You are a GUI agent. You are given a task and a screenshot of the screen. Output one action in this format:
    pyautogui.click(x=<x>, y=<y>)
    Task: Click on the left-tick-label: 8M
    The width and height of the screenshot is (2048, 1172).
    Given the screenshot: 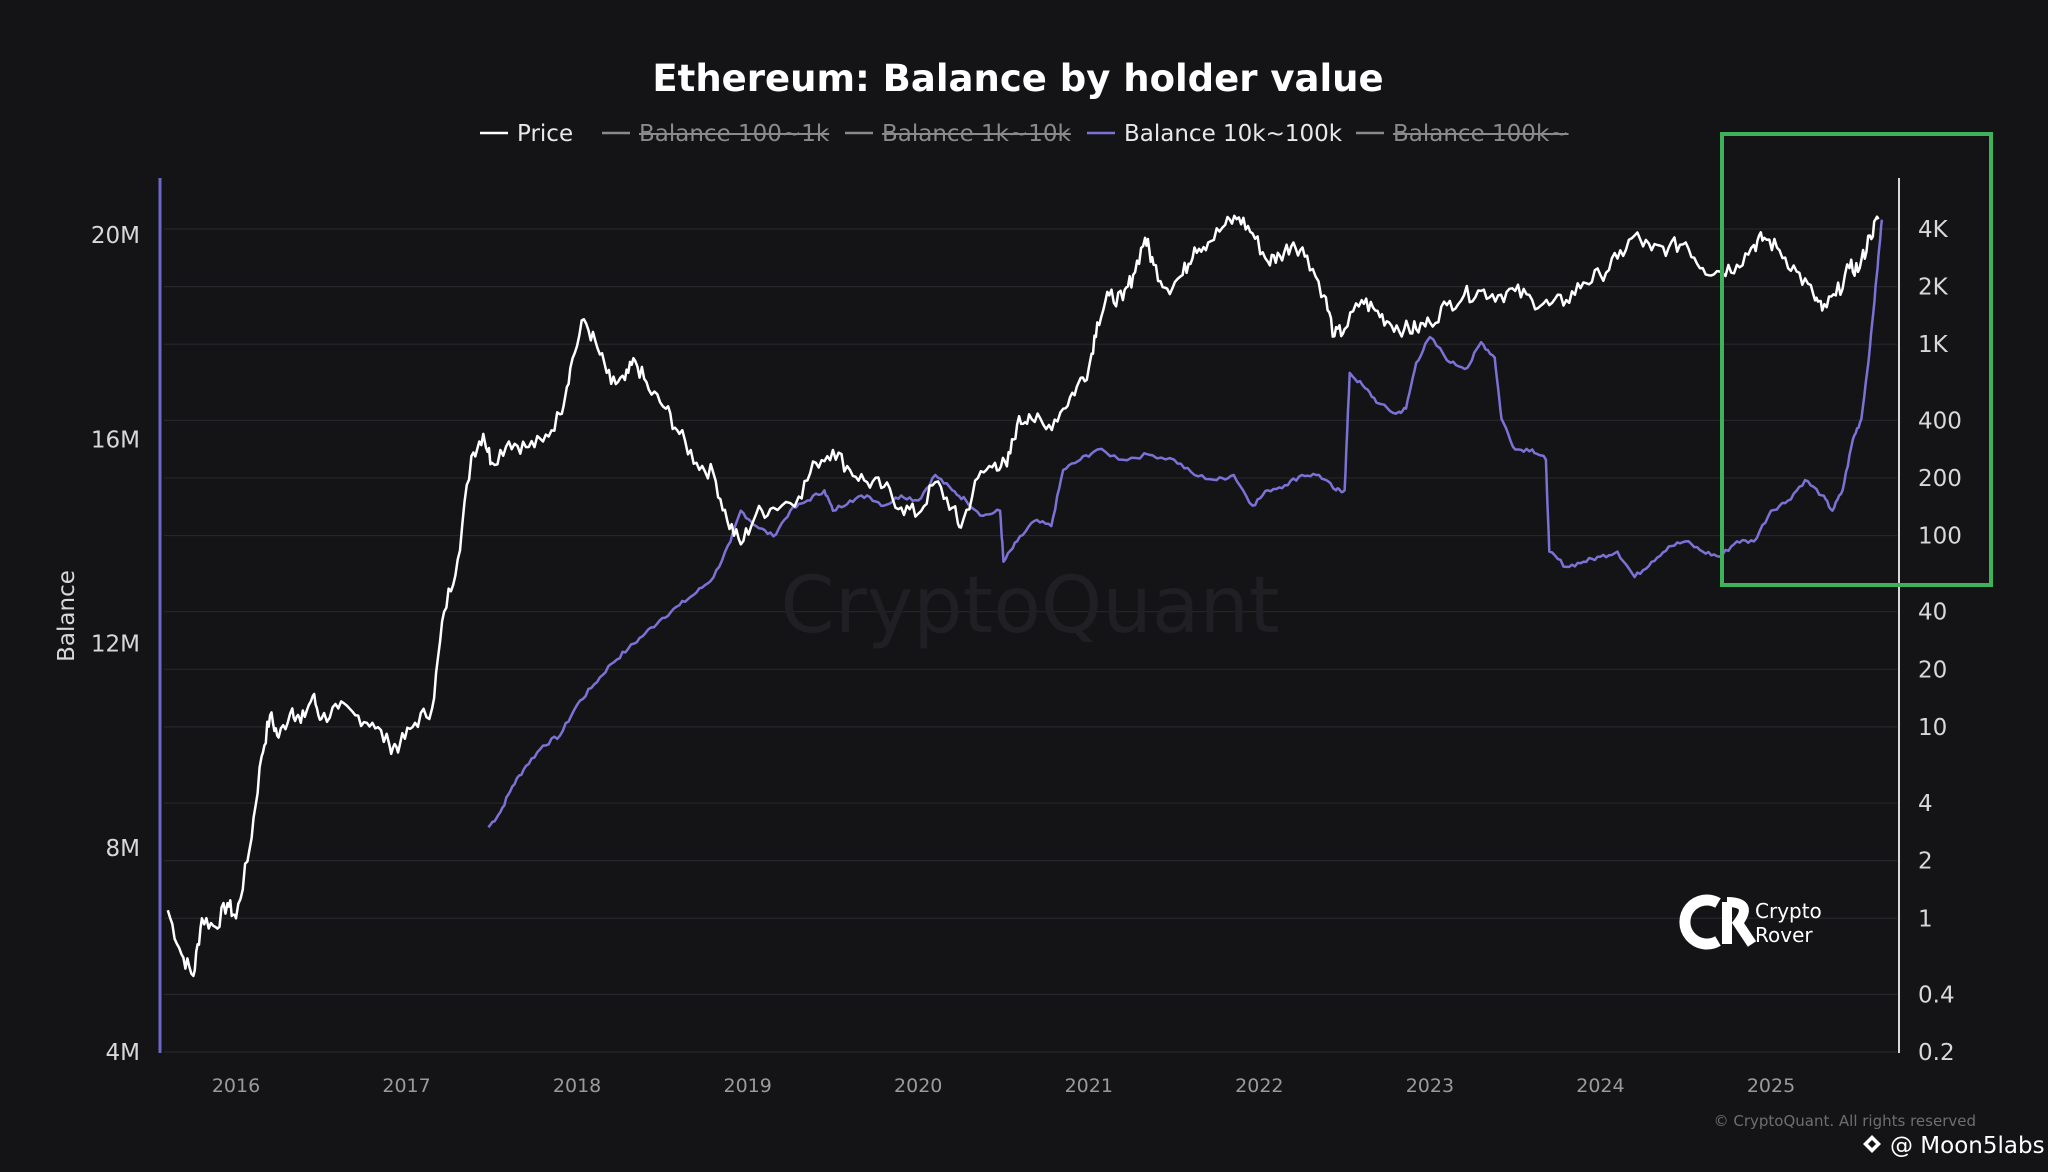 What is the action you would take?
    pyautogui.click(x=123, y=849)
    